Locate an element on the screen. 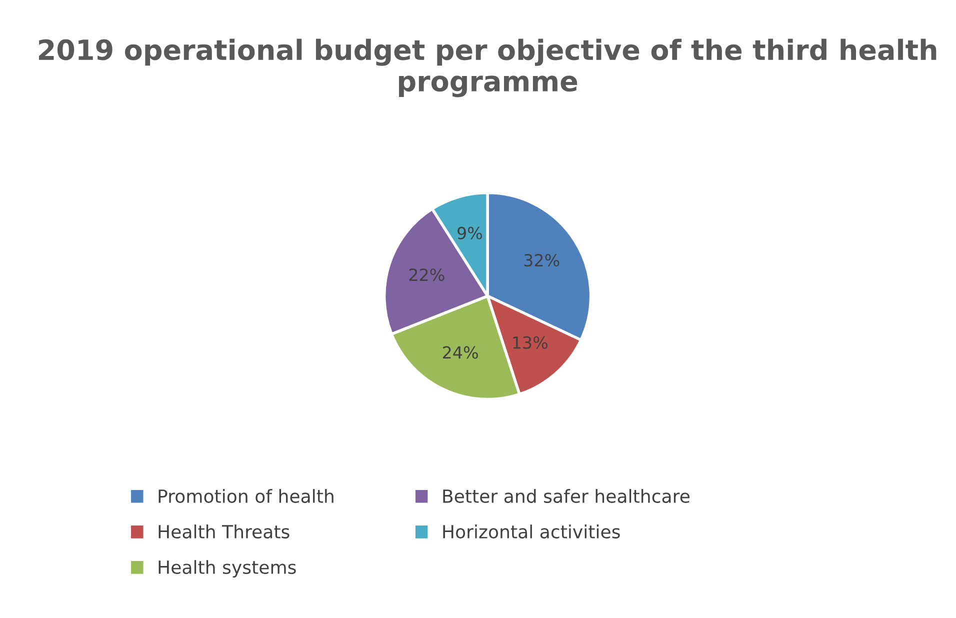 The width and height of the screenshot is (956, 618). legend-label: Health systems is located at coordinates (227, 569).